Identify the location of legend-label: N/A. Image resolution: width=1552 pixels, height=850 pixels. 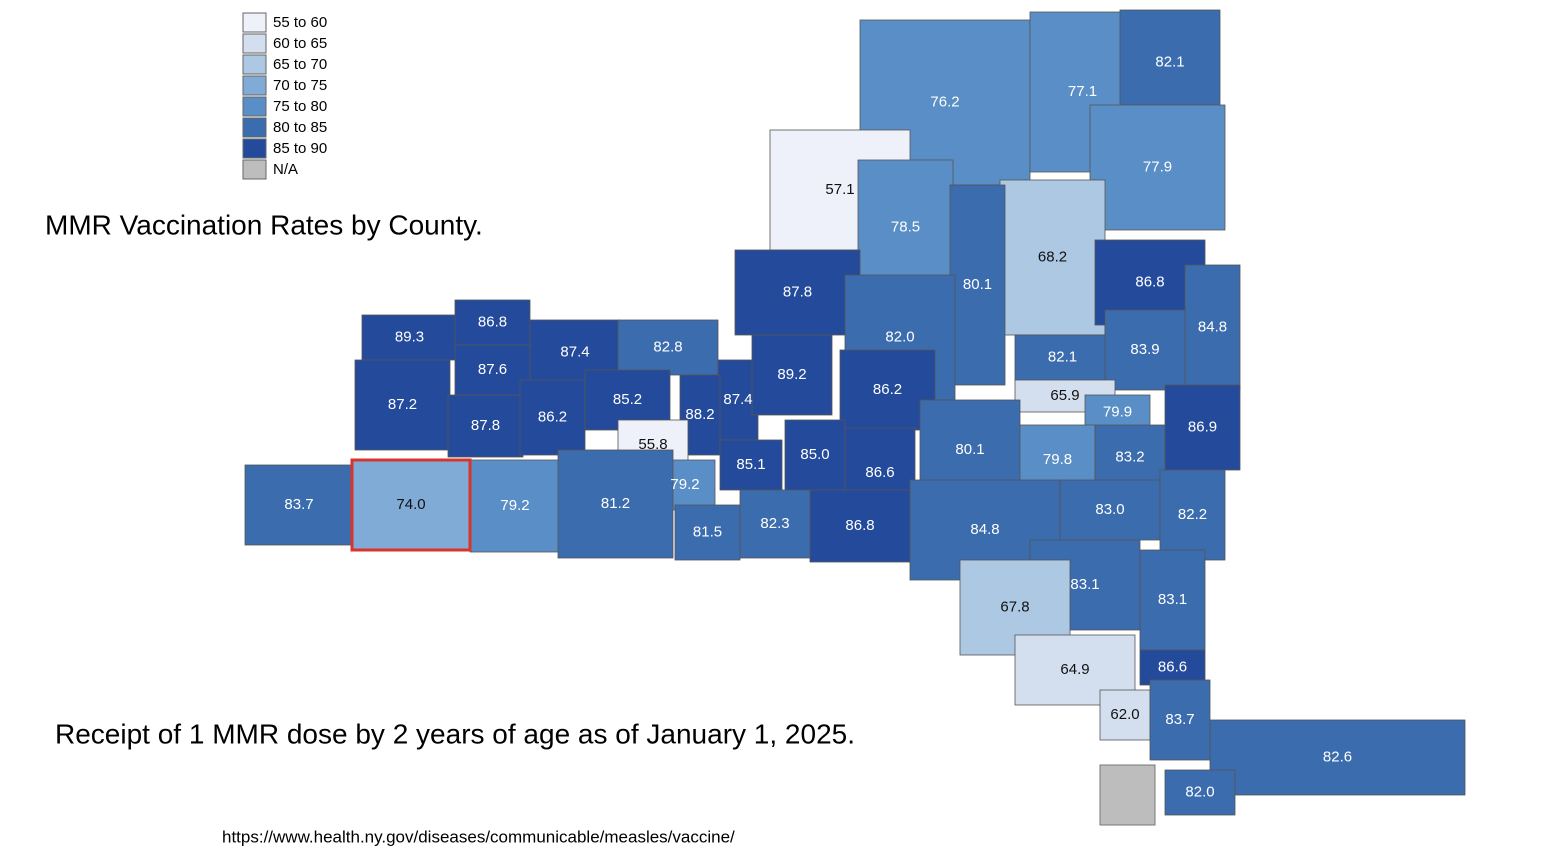
(285, 169).